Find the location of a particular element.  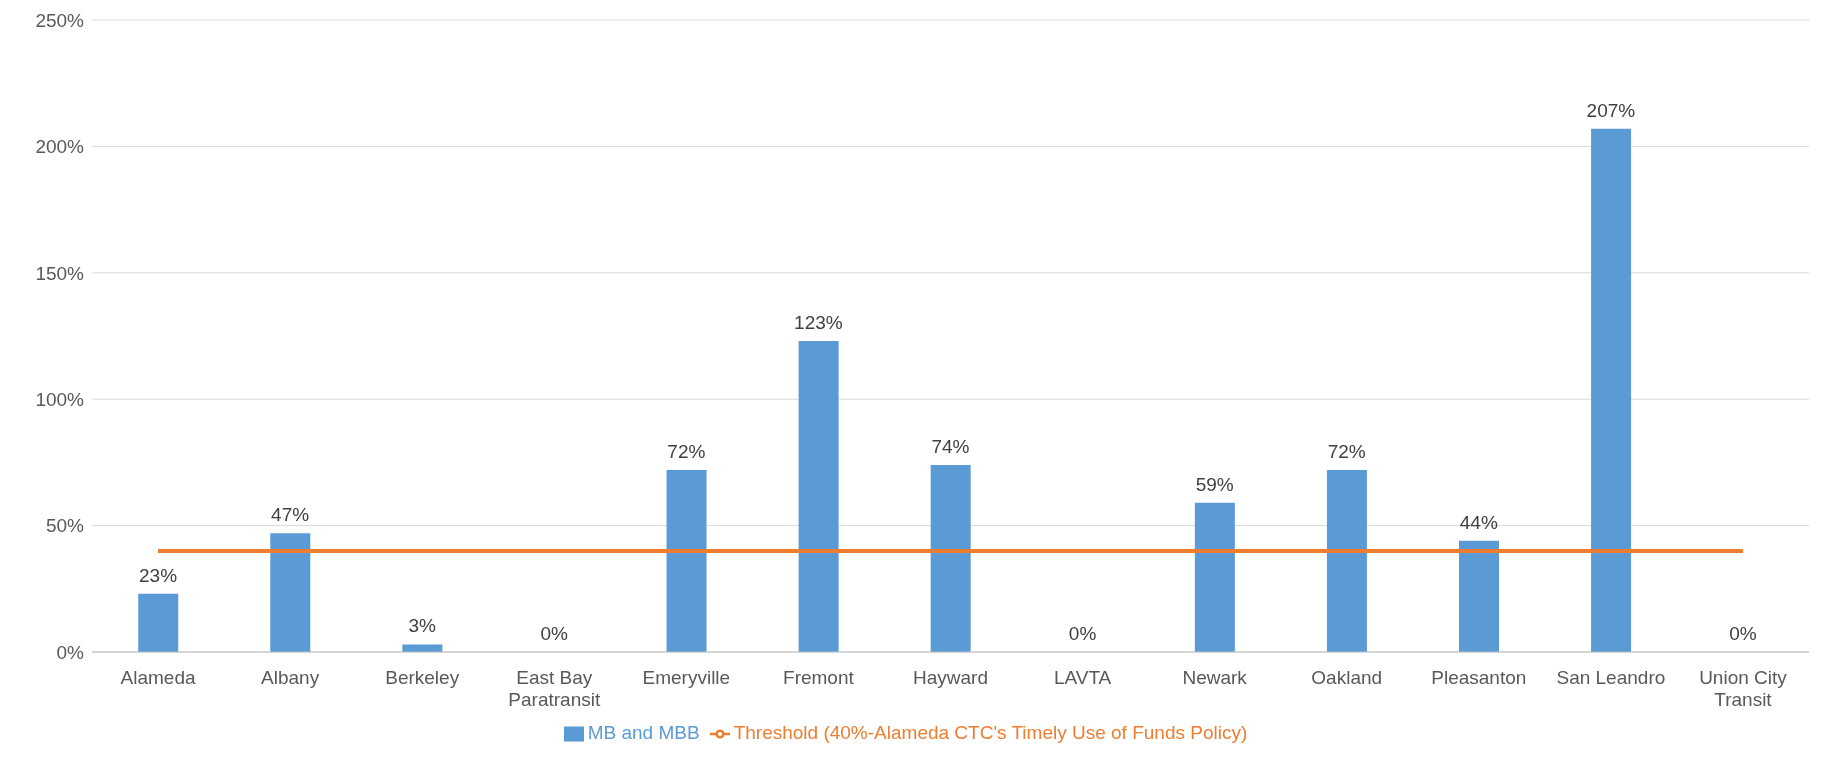

legend-label: MB and MBB is located at coordinates (643, 732).